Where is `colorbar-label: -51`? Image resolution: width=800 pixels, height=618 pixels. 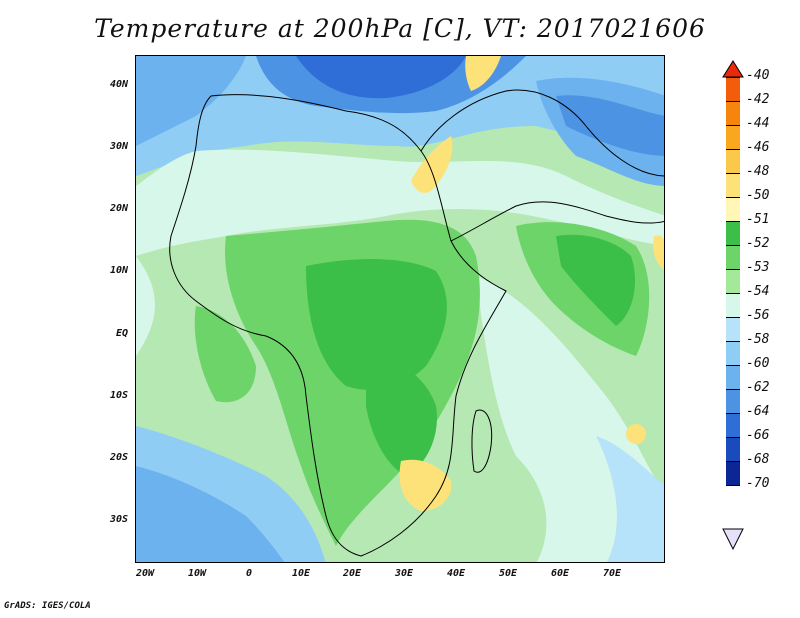
colorbar-label: -51 is located at coordinates (758, 219).